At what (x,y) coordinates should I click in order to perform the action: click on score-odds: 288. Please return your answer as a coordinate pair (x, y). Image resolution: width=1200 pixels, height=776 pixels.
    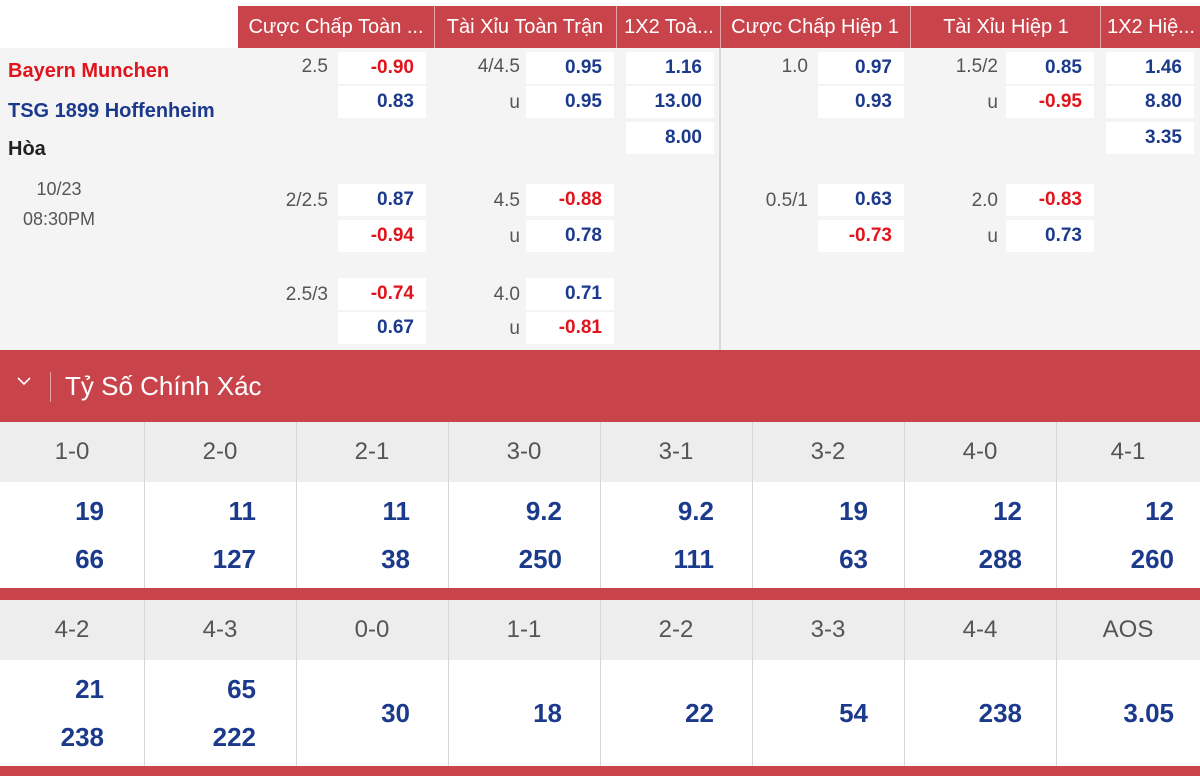
    Looking at the image, I should click on (1000, 559).